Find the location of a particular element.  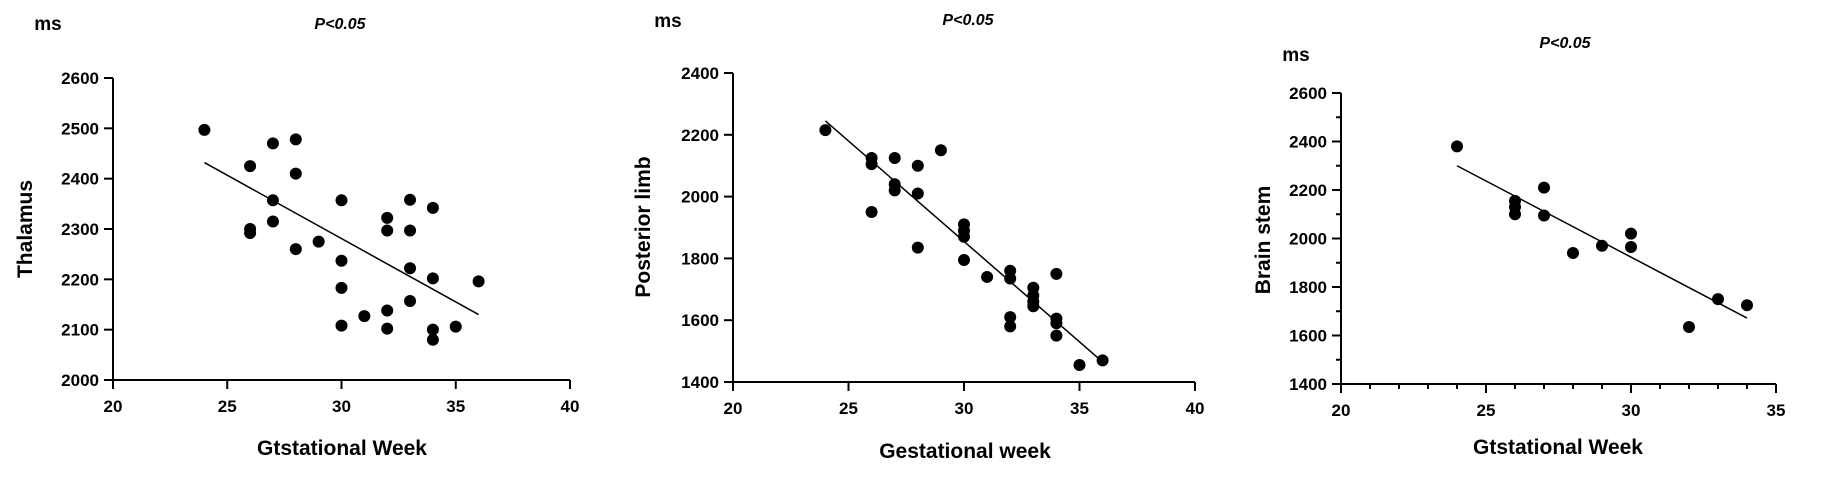

y-tick-label: 2100 is located at coordinates (80, 330).